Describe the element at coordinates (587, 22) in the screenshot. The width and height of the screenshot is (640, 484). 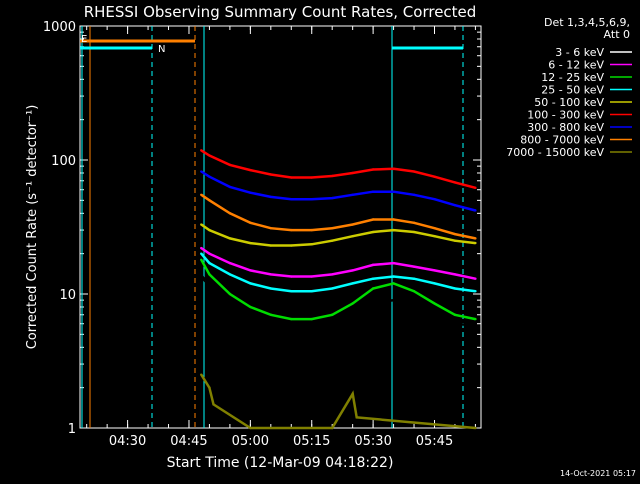
I see `legend-header-line-1: Det 1,3,4,5,6,9,` at that location.